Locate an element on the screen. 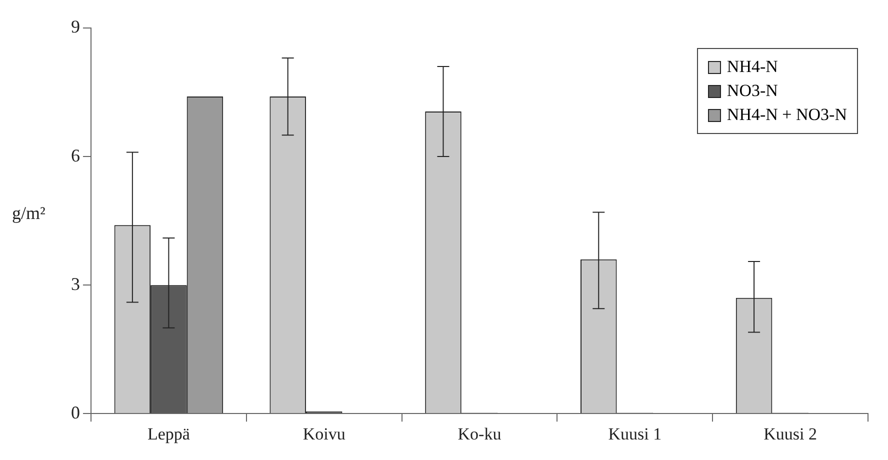 The image size is (888, 460). x-tick-label: Kuusi 2 is located at coordinates (790, 434).